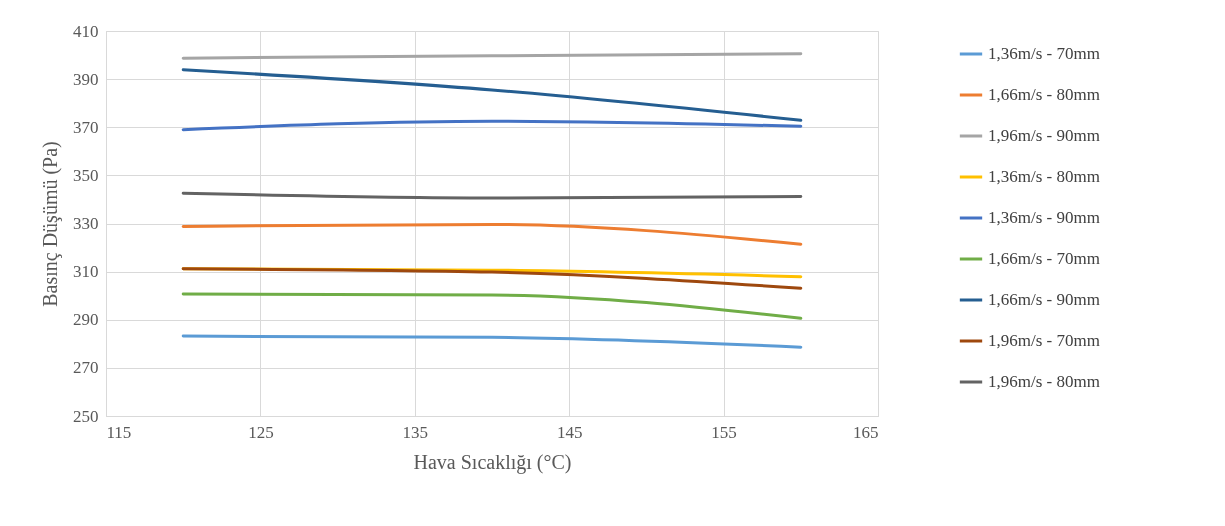 The image size is (1225, 526). What do you see at coordinates (1044, 340) in the screenshot?
I see `legend-label: 1,96m/s - 70mm` at bounding box center [1044, 340].